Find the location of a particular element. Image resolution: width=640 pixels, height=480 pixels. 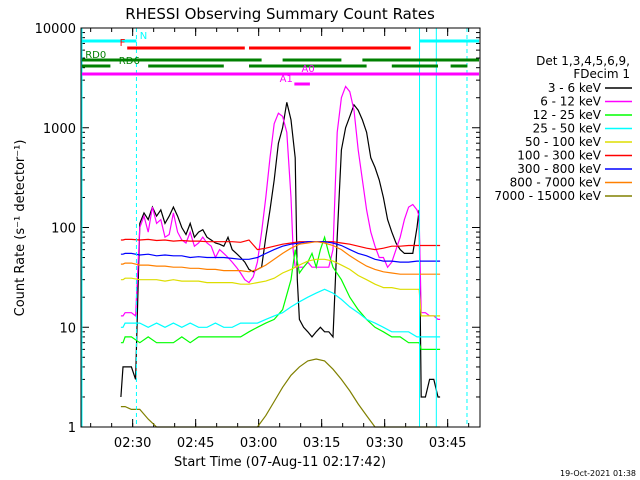

y-tick-labels: 1 10 100 1000 10000 is located at coordinates (55, 229).